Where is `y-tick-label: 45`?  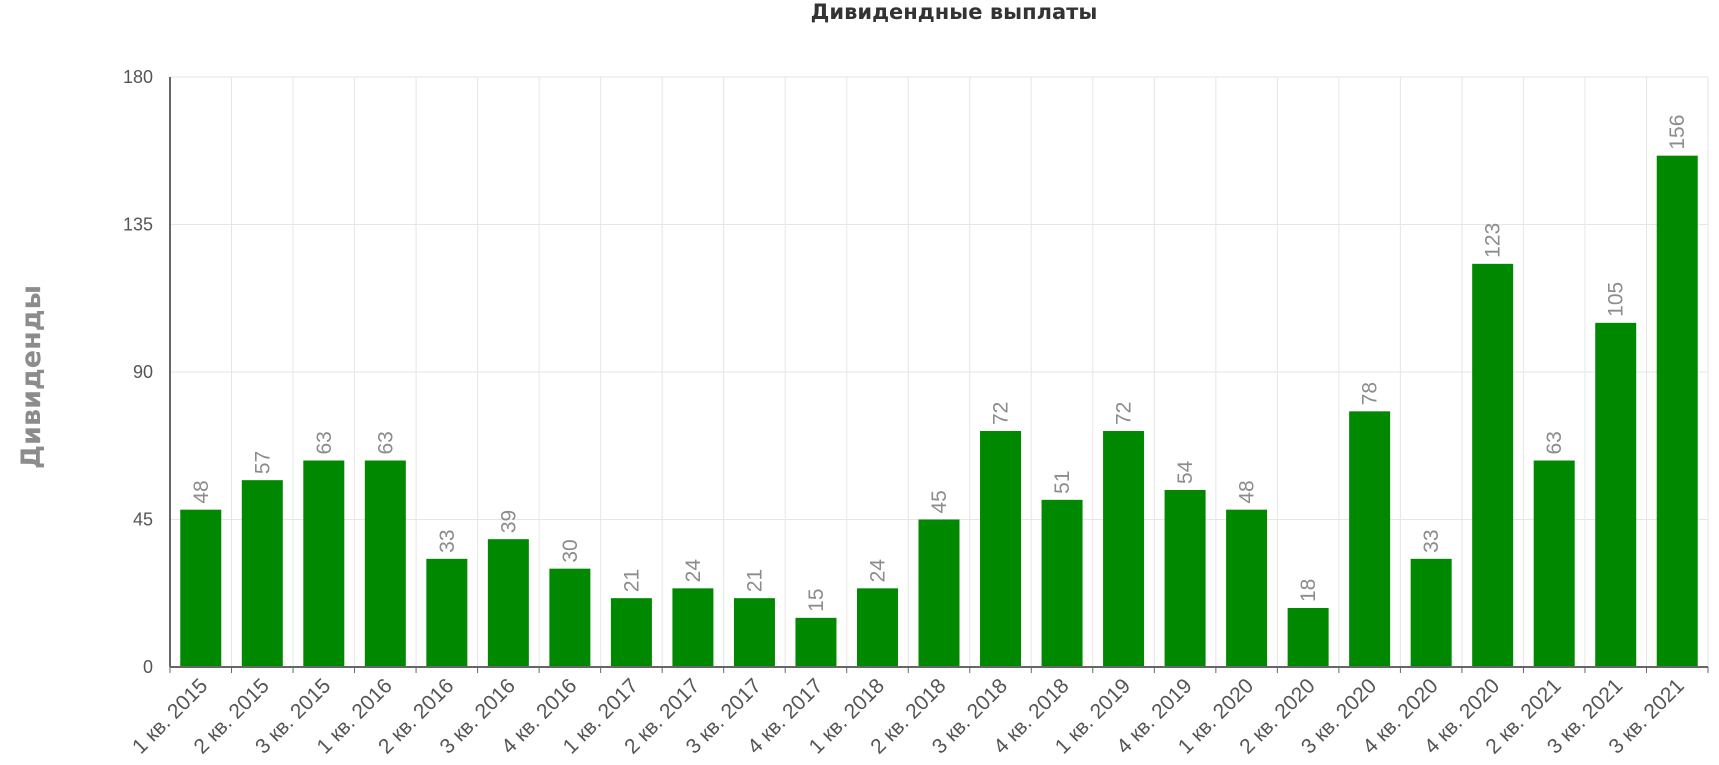 y-tick-label: 45 is located at coordinates (143, 520).